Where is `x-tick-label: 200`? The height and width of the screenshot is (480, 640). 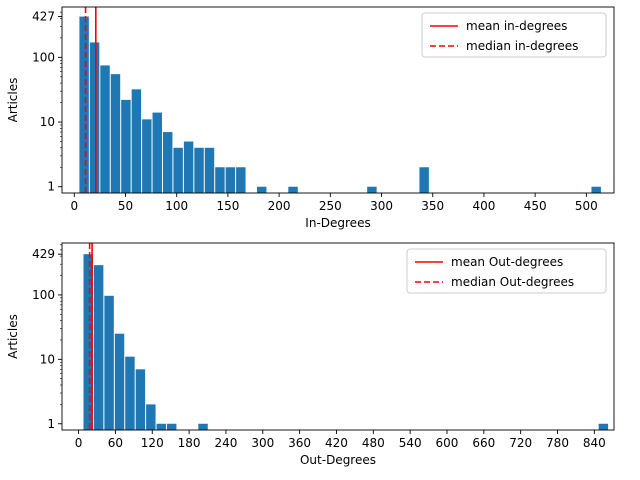
x-tick-label: 200 is located at coordinates (279, 206).